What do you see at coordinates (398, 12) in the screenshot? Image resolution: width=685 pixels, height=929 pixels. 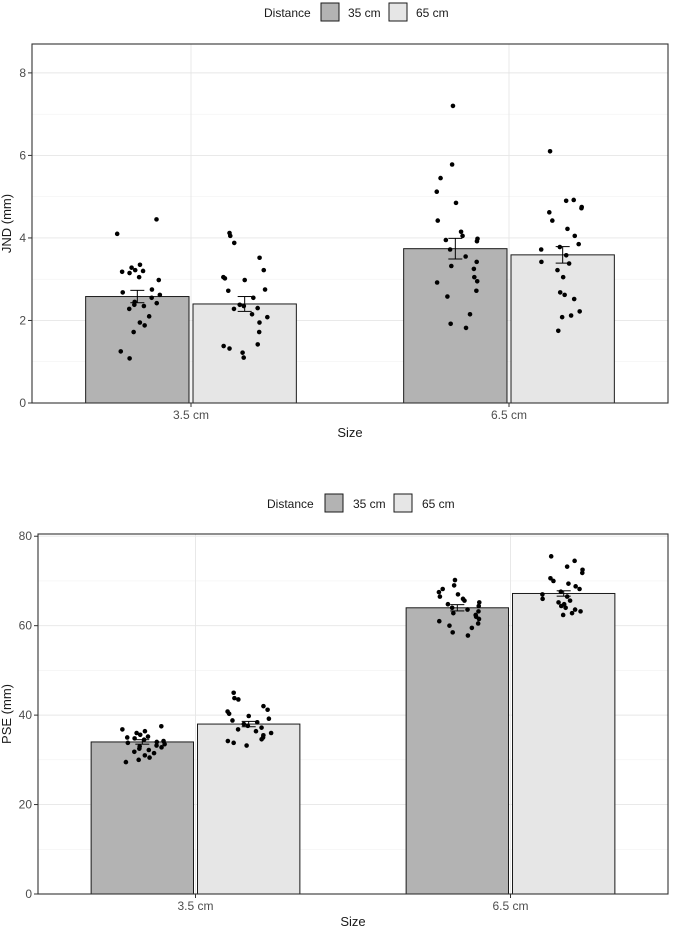 I see `legend-swatch-65cm` at bounding box center [398, 12].